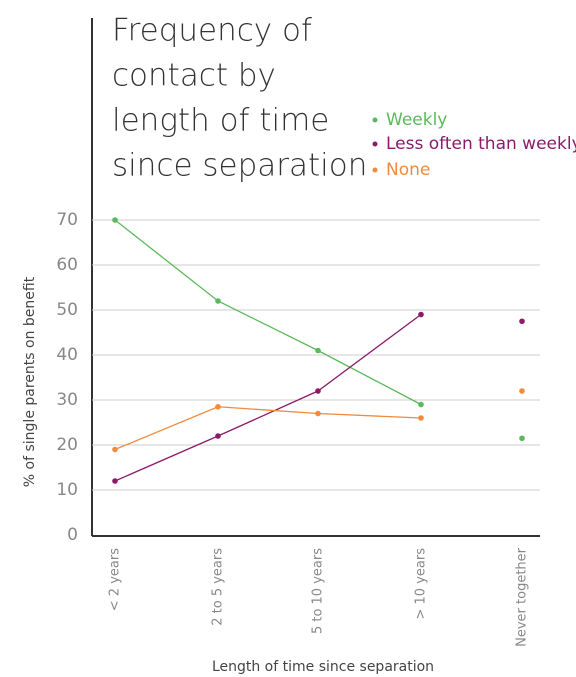 Image resolution: width=576 pixels, height=677 pixels. Describe the element at coordinates (67, 355) in the screenshot. I see `y-tick-label: 40` at that location.